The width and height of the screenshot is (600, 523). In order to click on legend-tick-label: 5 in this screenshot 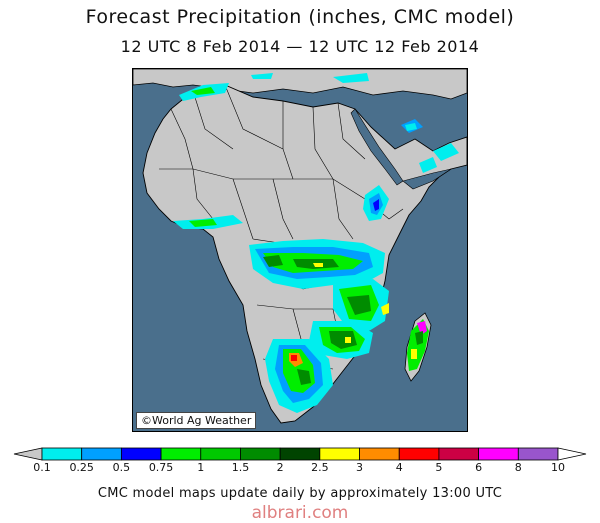, I will do `click(439, 467)`.